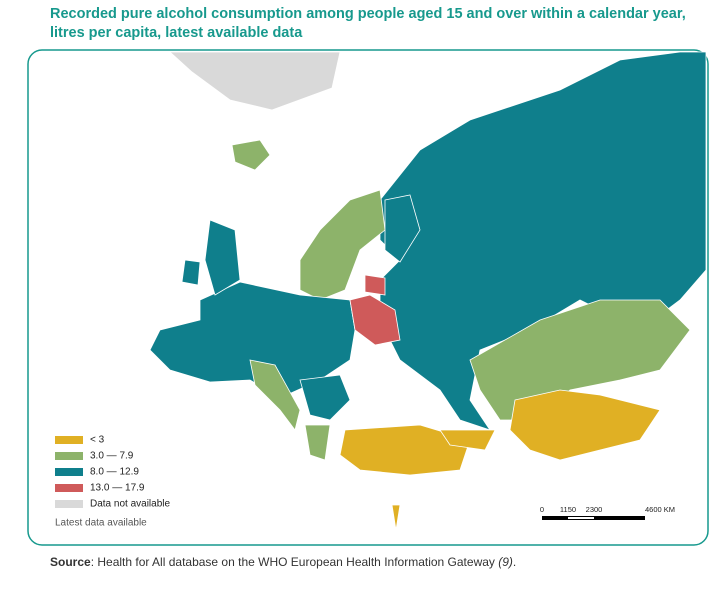 This screenshot has height=601, width=724. What do you see at coordinates (251, 155) in the screenshot?
I see `iceland` at bounding box center [251, 155].